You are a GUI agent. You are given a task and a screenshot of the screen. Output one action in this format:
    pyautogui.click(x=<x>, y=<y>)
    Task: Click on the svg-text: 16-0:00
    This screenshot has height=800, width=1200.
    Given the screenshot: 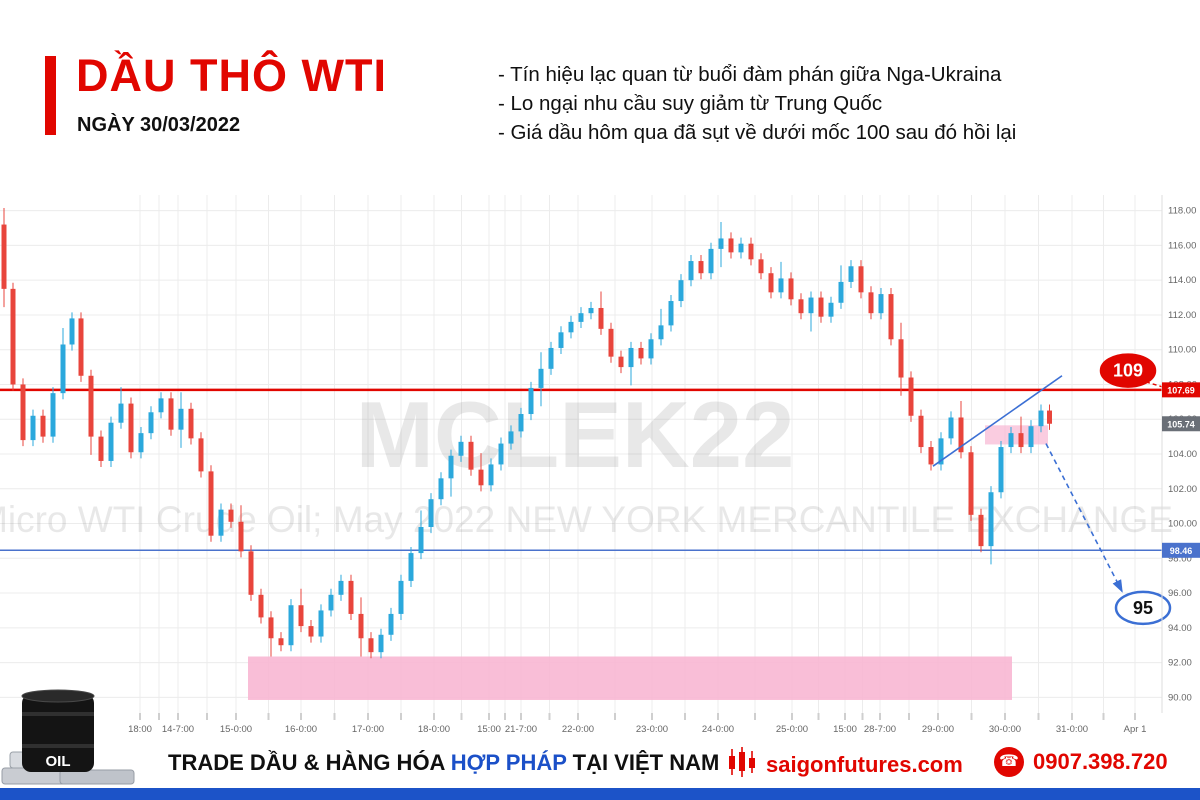 What is the action you would take?
    pyautogui.click(x=301, y=729)
    